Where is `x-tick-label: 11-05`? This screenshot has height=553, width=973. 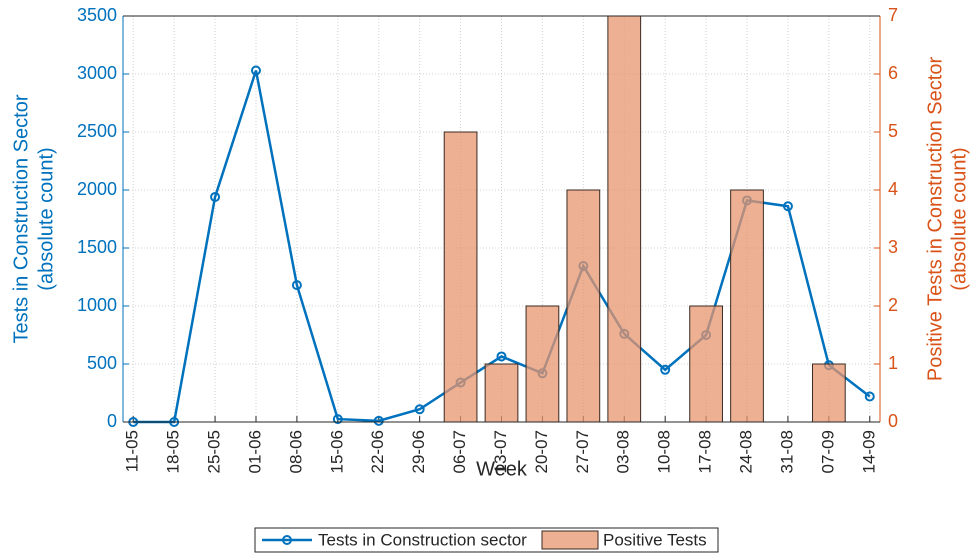
x-tick-label: 11-05 is located at coordinates (132, 451).